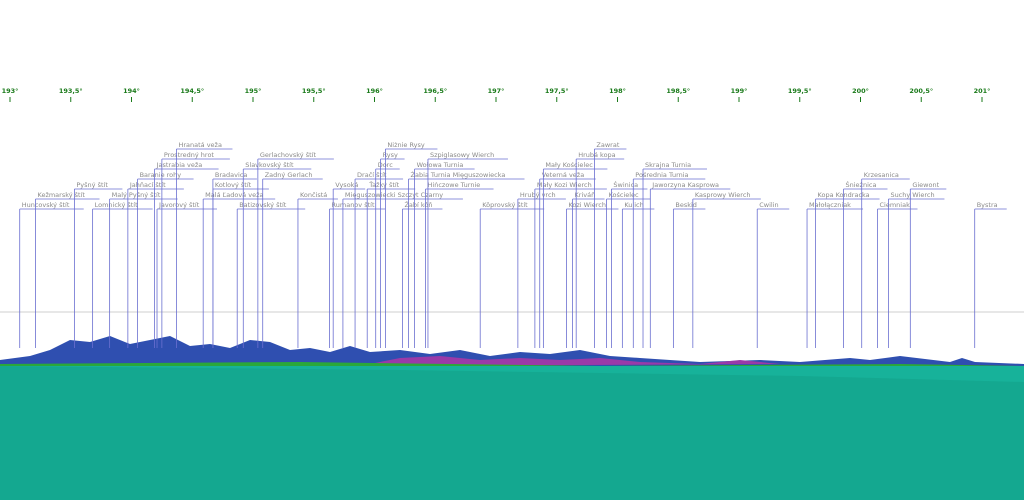 The height and width of the screenshot is (500, 1024). What do you see at coordinates (596, 155) in the screenshot?
I see `peak-label: Hrubá kopa` at bounding box center [596, 155].